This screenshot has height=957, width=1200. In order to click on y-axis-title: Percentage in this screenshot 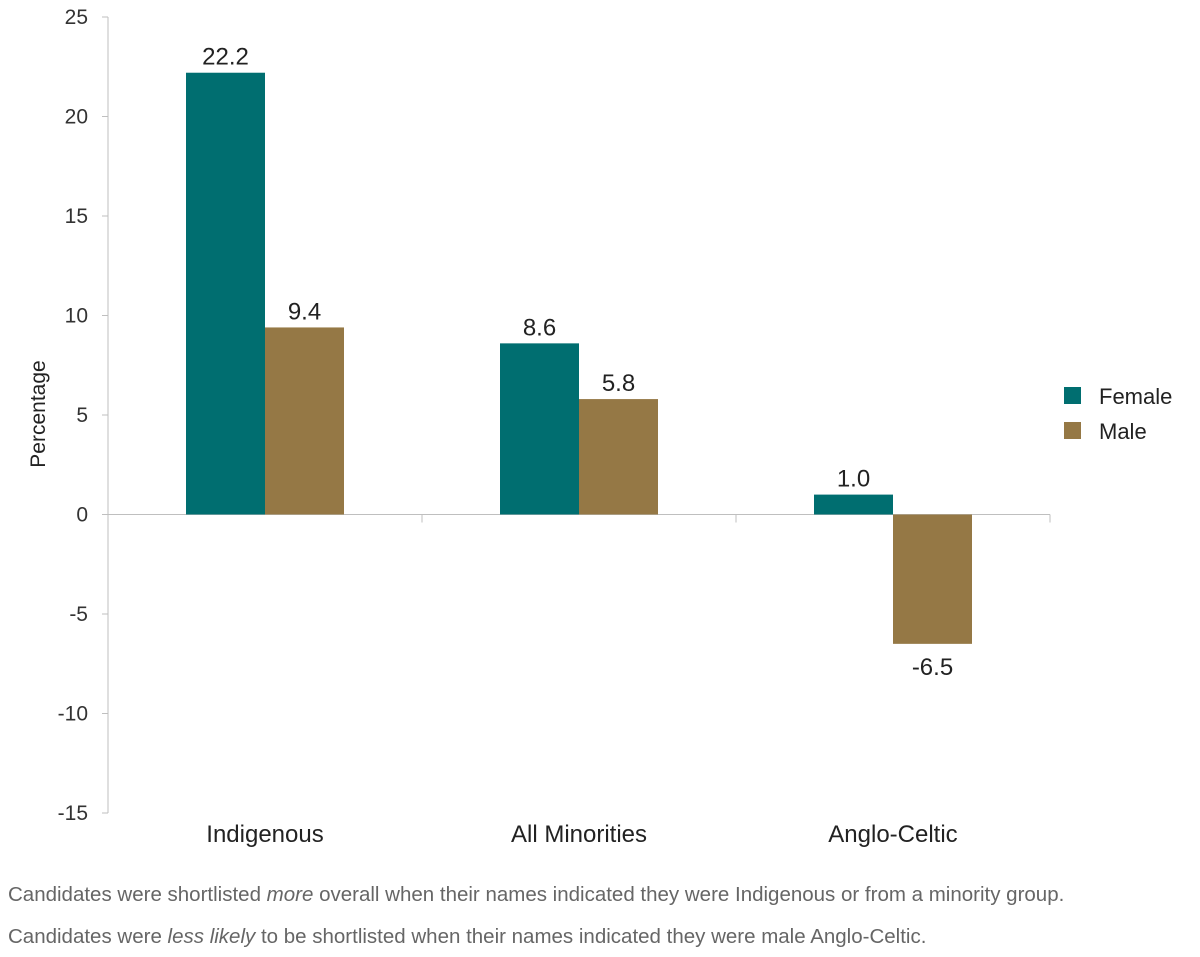, I will do `click(38, 413)`.